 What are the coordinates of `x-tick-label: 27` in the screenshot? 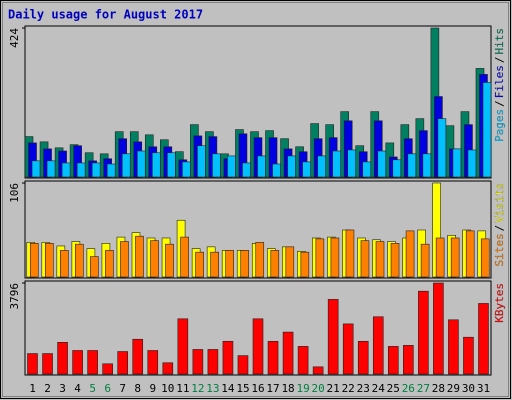 It's located at (423, 388).